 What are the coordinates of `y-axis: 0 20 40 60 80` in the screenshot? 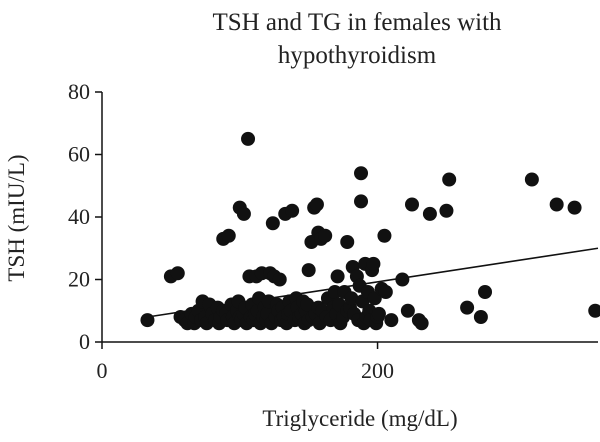 It's located at (85, 216).